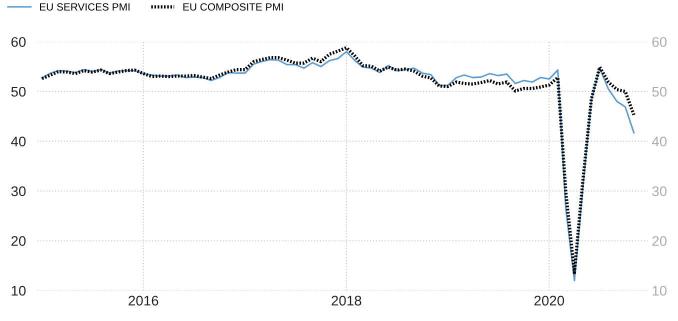 The height and width of the screenshot is (321, 678). Describe the element at coordinates (233, 7) in the screenshot. I see `legend-label: EU COMPOSITE PMI` at that location.